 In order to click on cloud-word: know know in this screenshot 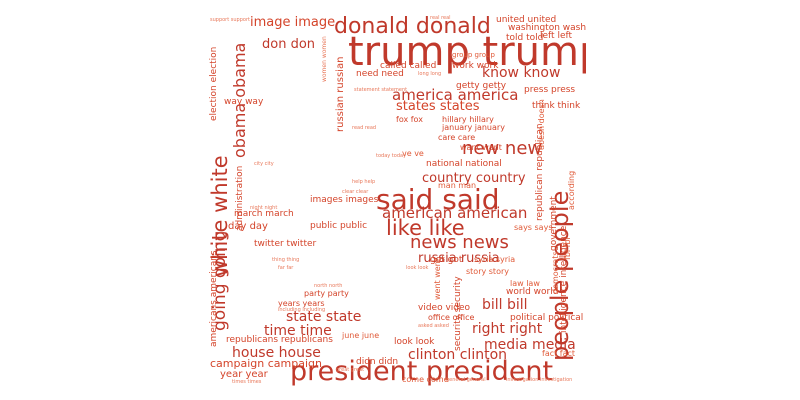, I will do `click(521, 73)`.